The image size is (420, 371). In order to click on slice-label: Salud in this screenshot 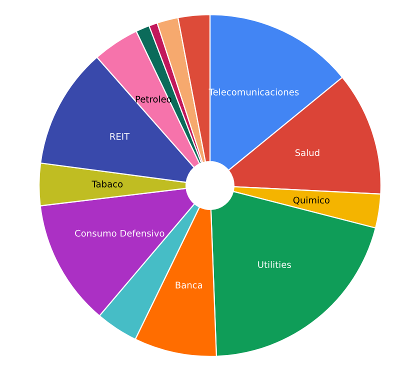, I will do `click(307, 152)`.